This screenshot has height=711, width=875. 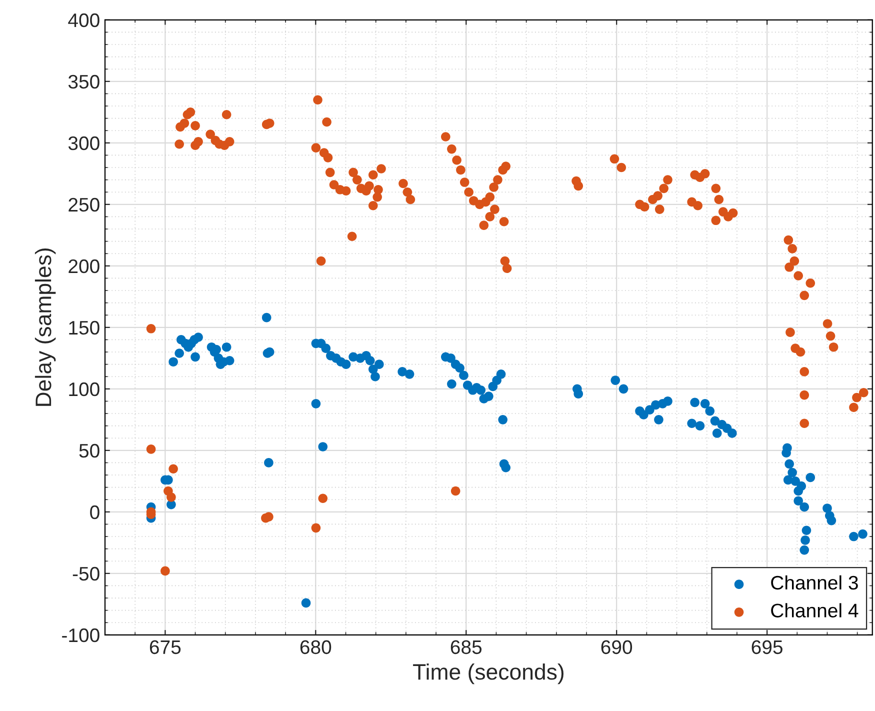 I want to click on y-tick-label: 200, so click(x=84, y=266).